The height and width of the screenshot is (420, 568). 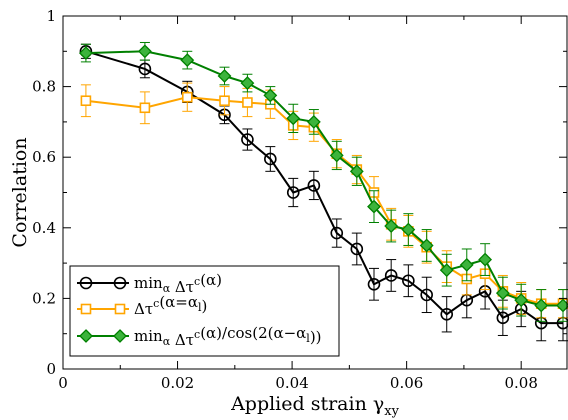 What do you see at coordinates (44, 157) in the screenshot?
I see `y-tick-label: 0.6` at bounding box center [44, 157].